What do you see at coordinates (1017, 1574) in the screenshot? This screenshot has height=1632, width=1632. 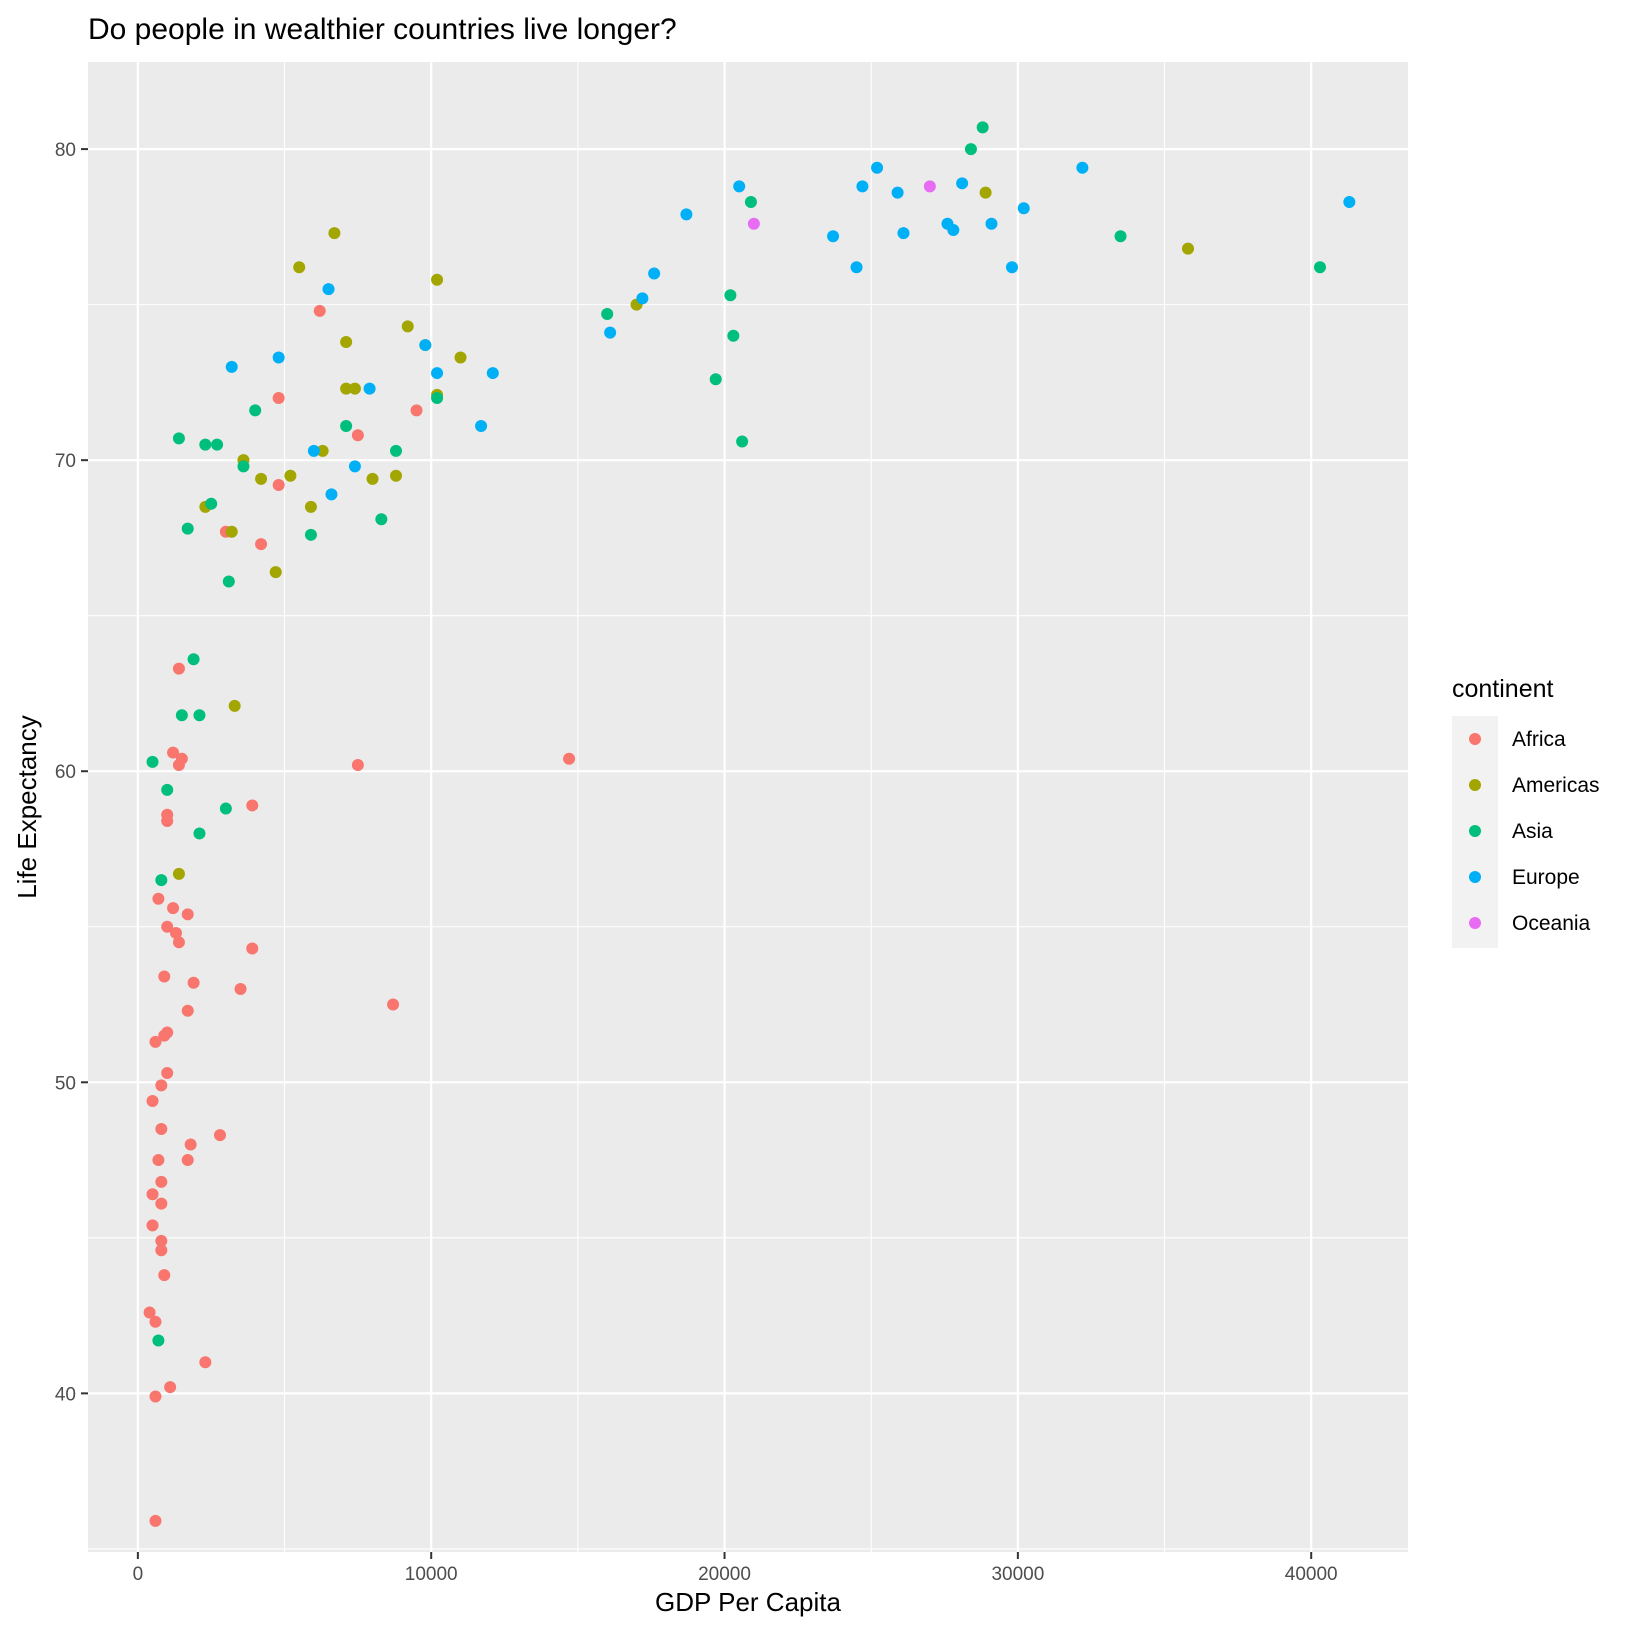 I see `x-tick-label: 30000` at bounding box center [1017, 1574].